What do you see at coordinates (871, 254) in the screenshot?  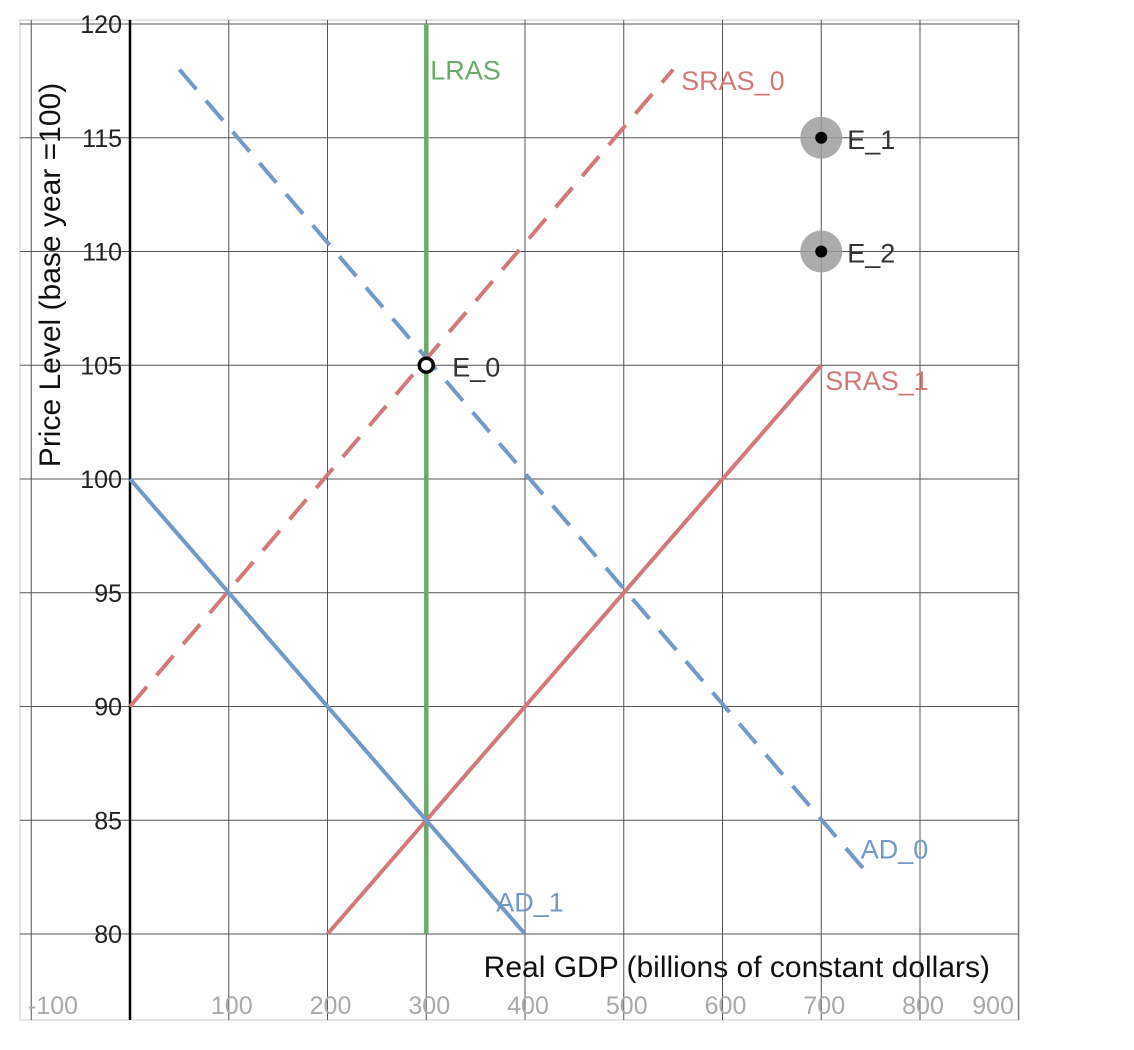 I see `point-e-2-label: E_2` at bounding box center [871, 254].